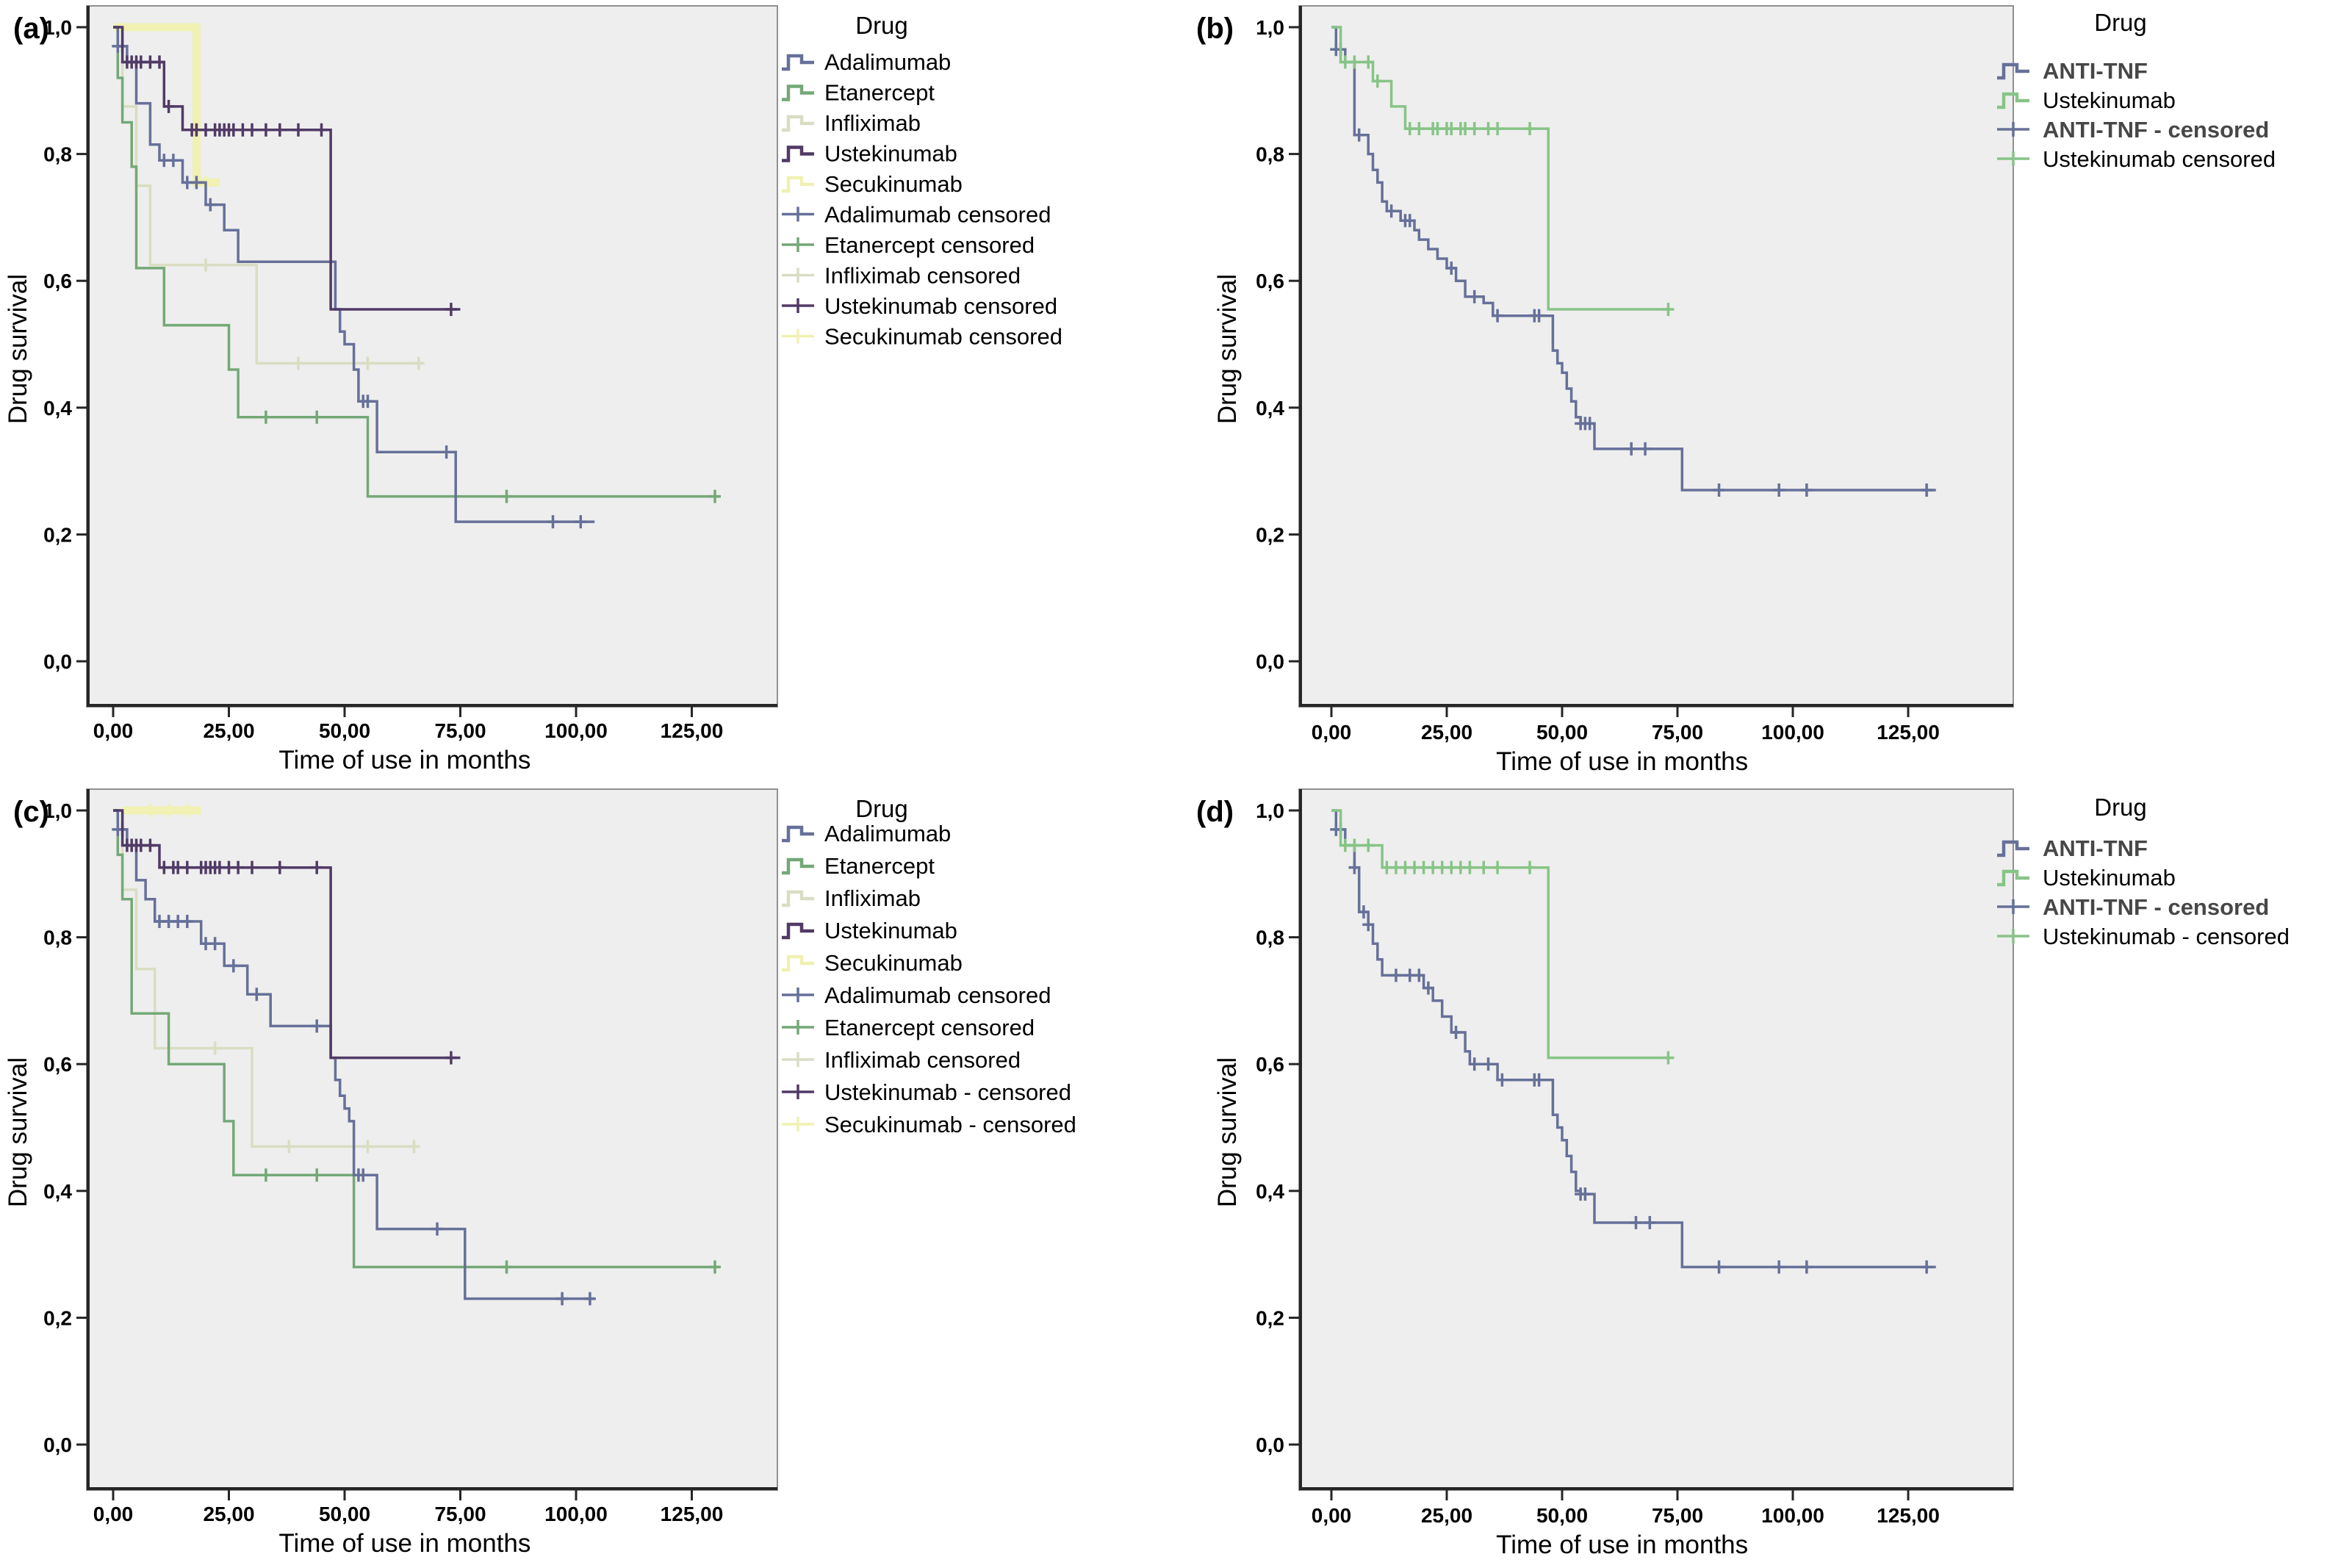  I want to click on legend-item-label: Ustekinumab - censored, so click(2166, 937).